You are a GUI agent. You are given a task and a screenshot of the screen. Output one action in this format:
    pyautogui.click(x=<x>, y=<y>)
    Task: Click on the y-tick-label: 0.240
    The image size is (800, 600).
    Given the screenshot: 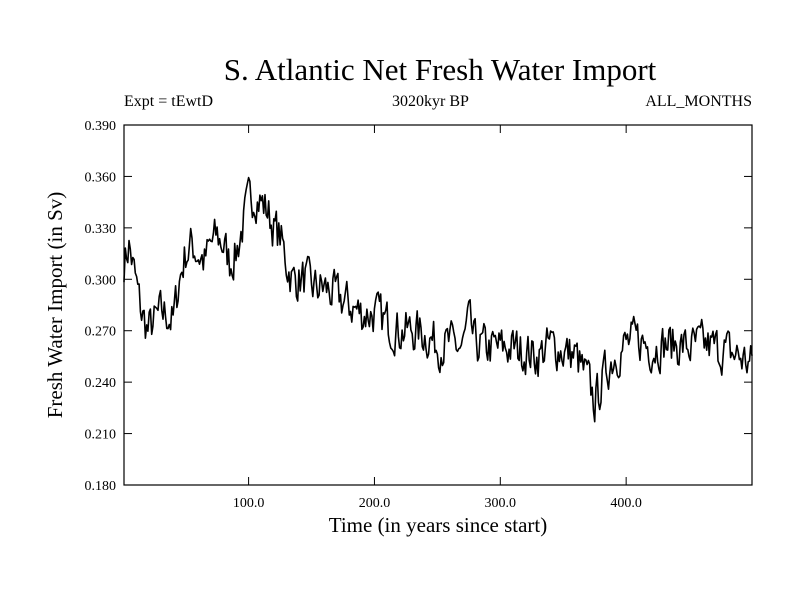 What is the action you would take?
    pyautogui.click(x=101, y=383)
    